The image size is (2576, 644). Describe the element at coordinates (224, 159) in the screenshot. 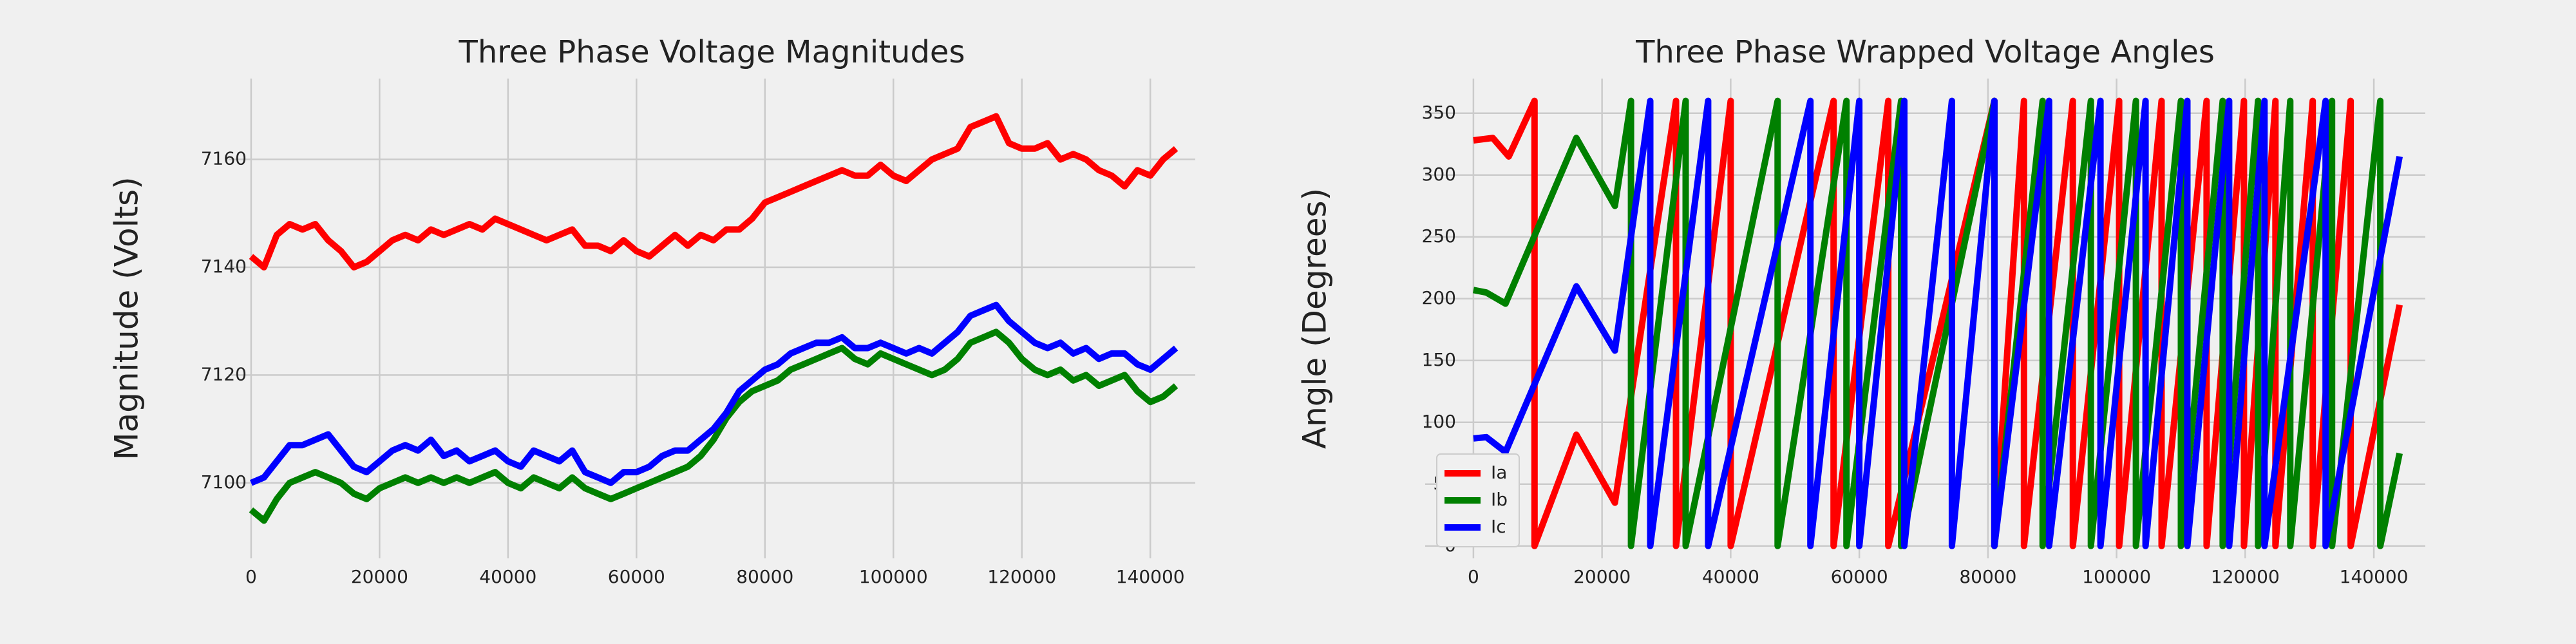

I see `y-tick-label: 7160` at that location.